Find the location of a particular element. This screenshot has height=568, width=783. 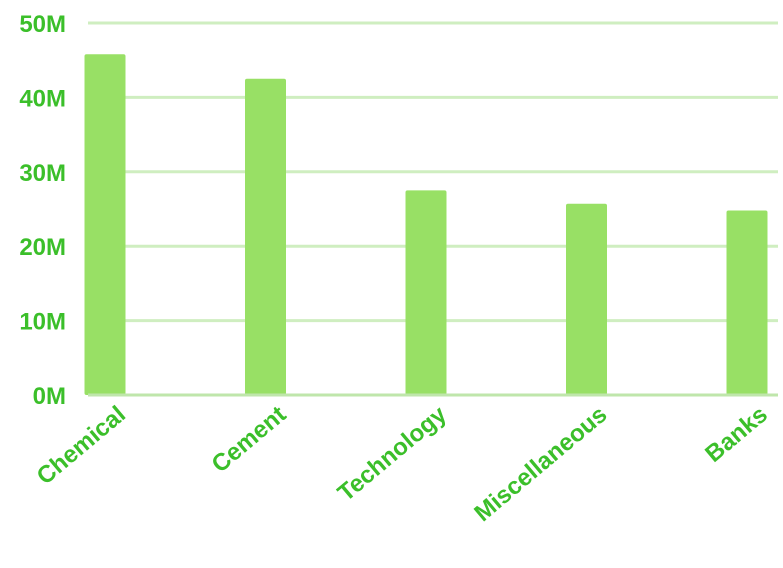

y-tick-label: 10M is located at coordinates (42, 322).